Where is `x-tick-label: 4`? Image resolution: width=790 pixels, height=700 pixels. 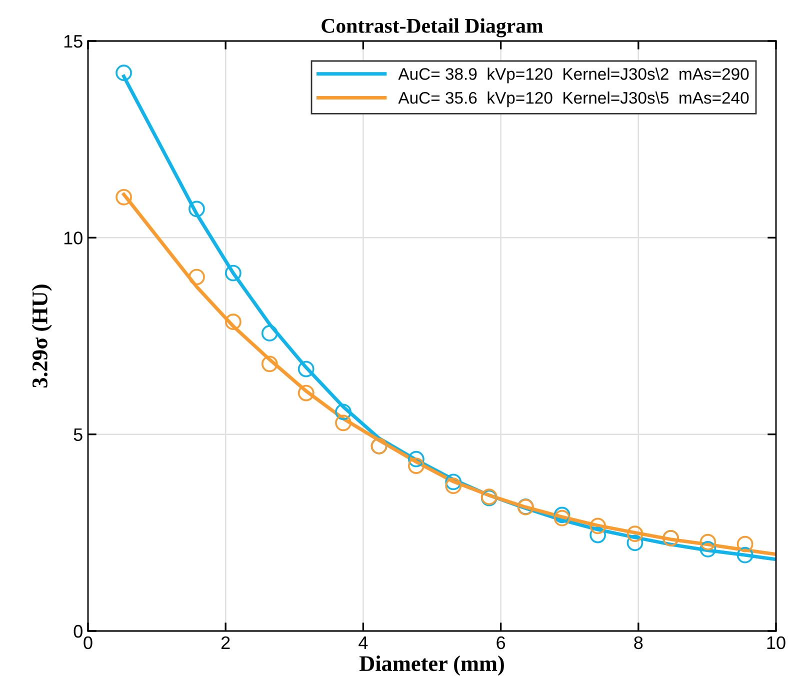
x-tick-label: 4 is located at coordinates (363, 642).